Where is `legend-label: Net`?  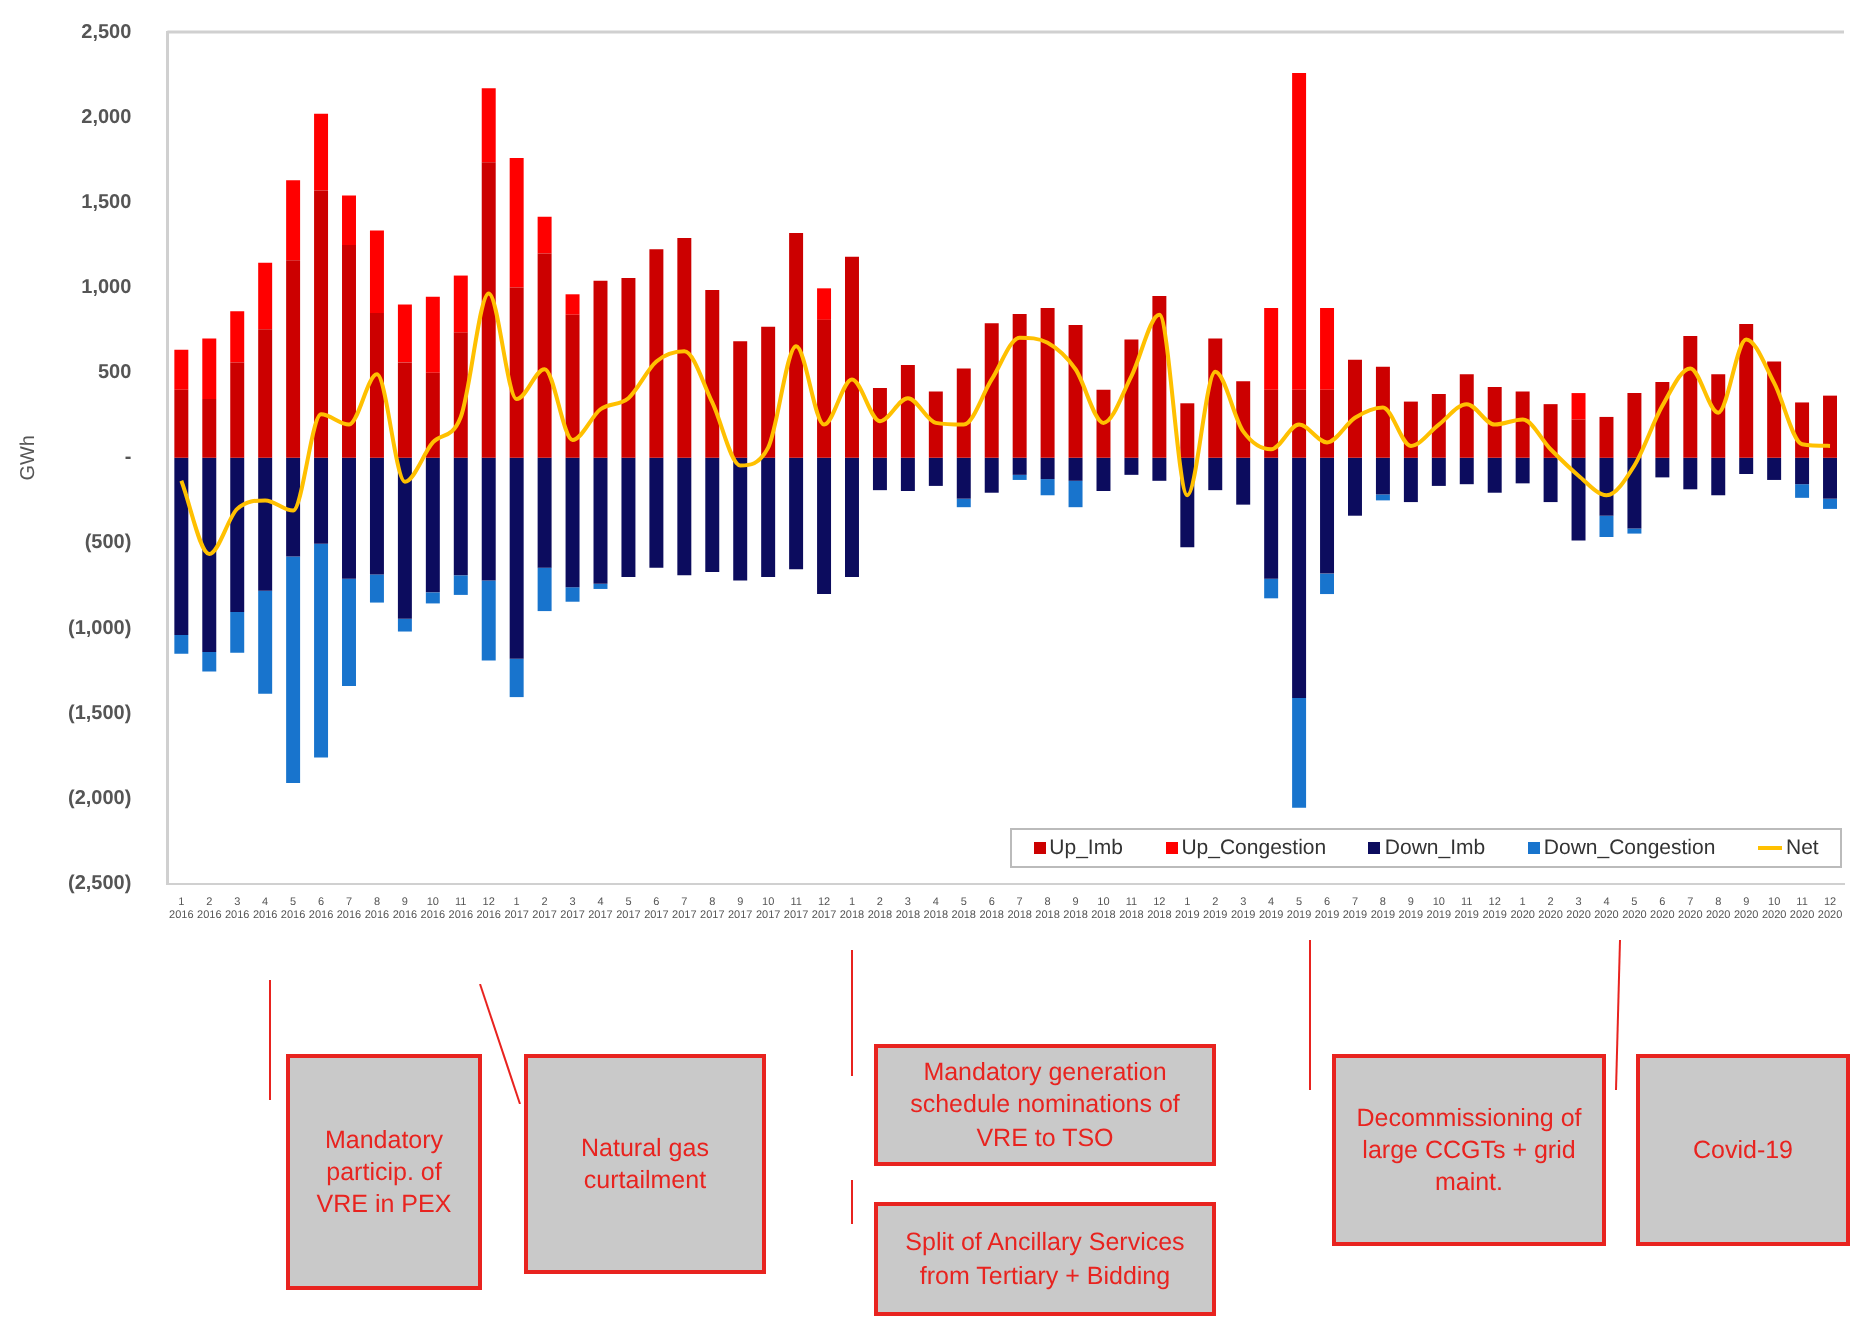
legend-label: Net is located at coordinates (1802, 848).